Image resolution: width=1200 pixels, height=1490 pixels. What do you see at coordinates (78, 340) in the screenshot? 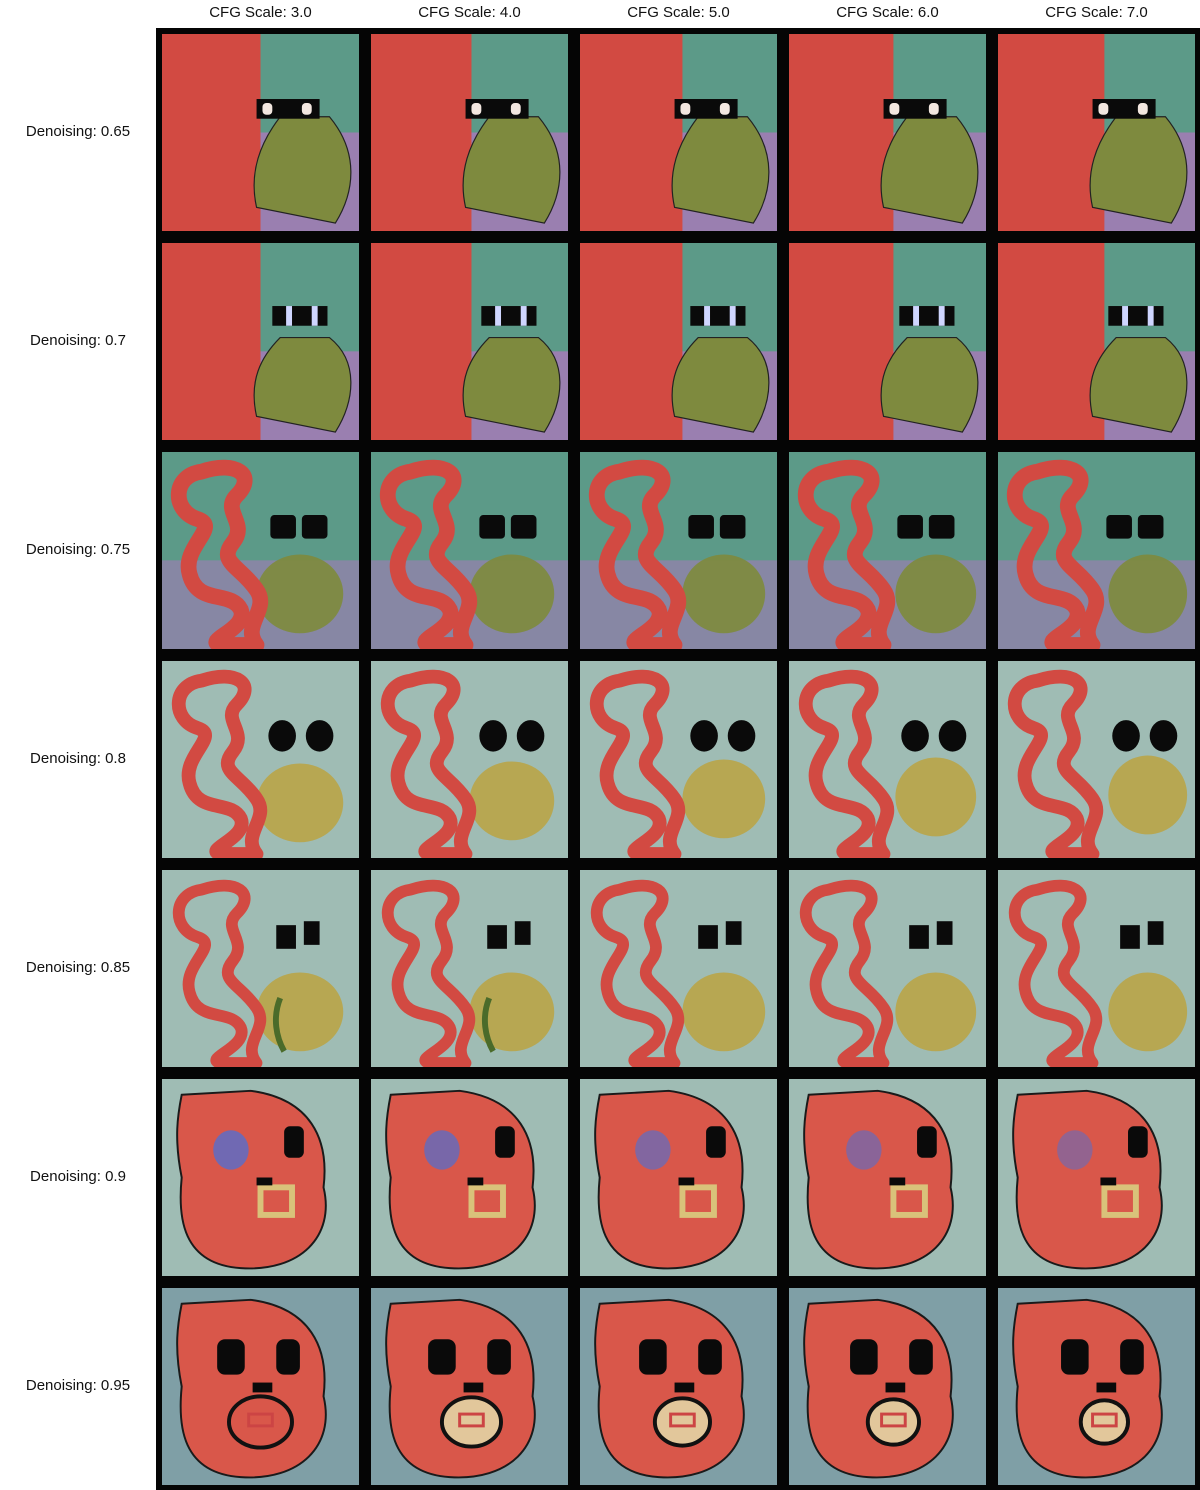
I see `row-label: Denoising: 0.7` at bounding box center [78, 340].